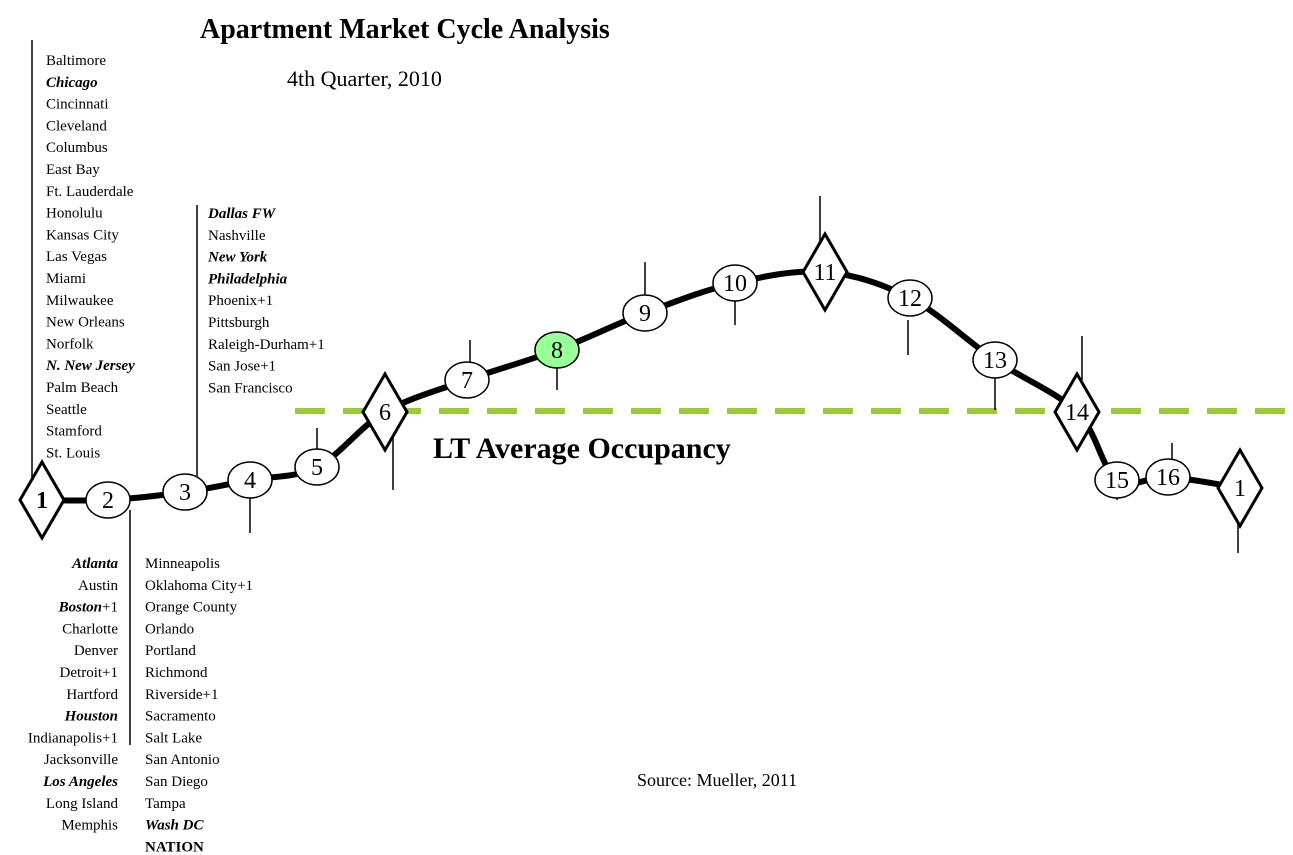  Describe the element at coordinates (185, 493) in the screenshot. I see `node-label: 3` at that location.